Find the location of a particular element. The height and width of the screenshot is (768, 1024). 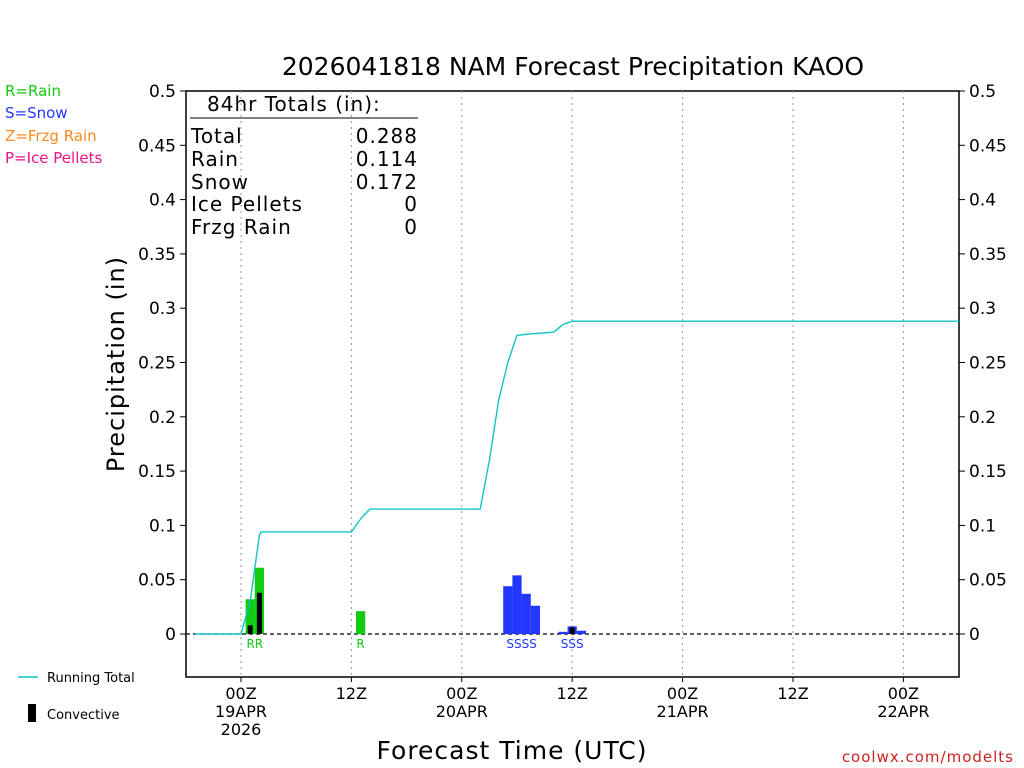

x-tick-label-0-1: 00Z is located at coordinates (240, 693).